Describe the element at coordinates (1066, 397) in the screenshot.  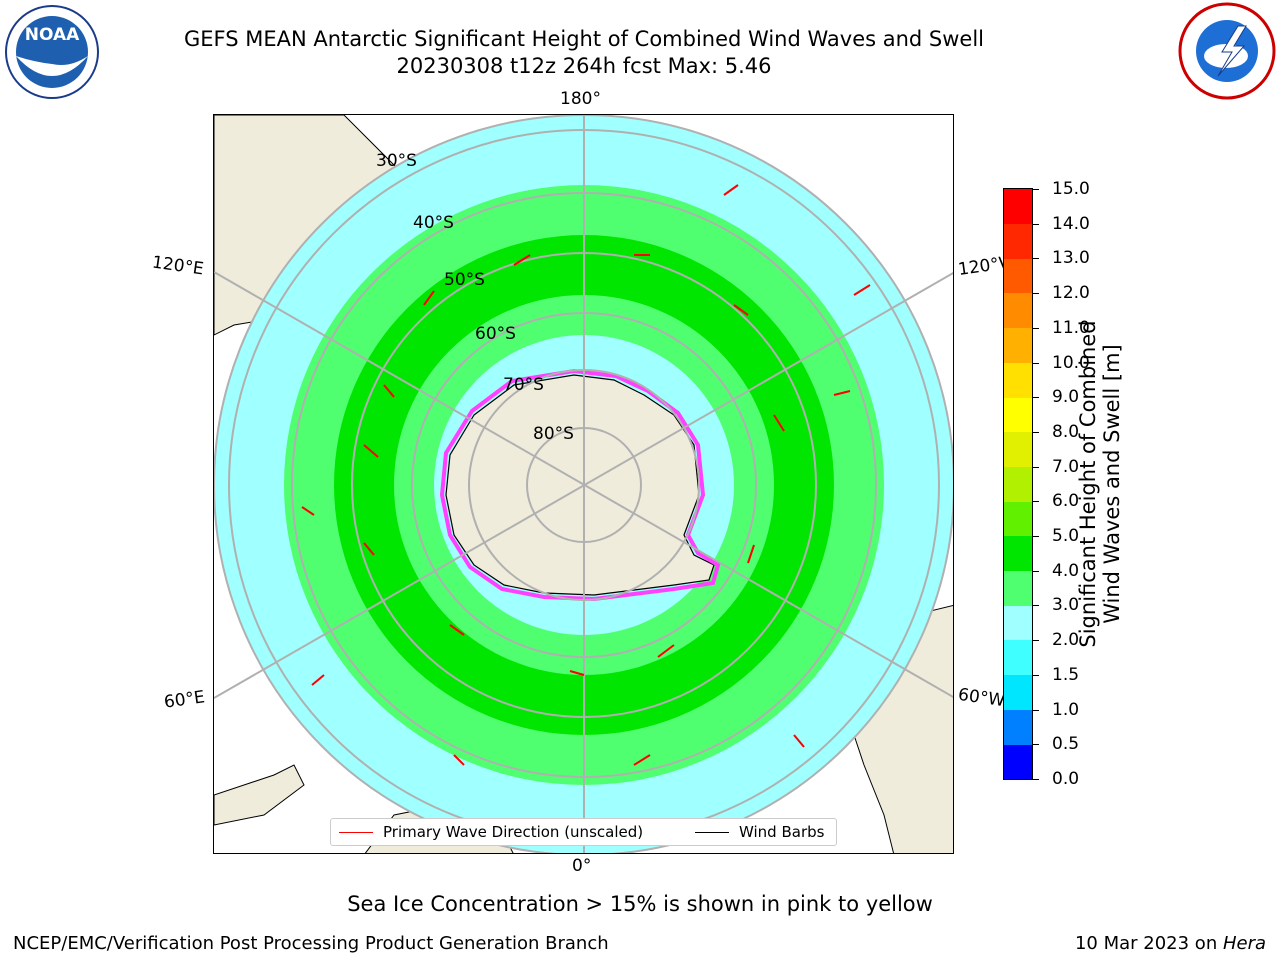
I see `colorbar-tick-label: 9.0` at that location.